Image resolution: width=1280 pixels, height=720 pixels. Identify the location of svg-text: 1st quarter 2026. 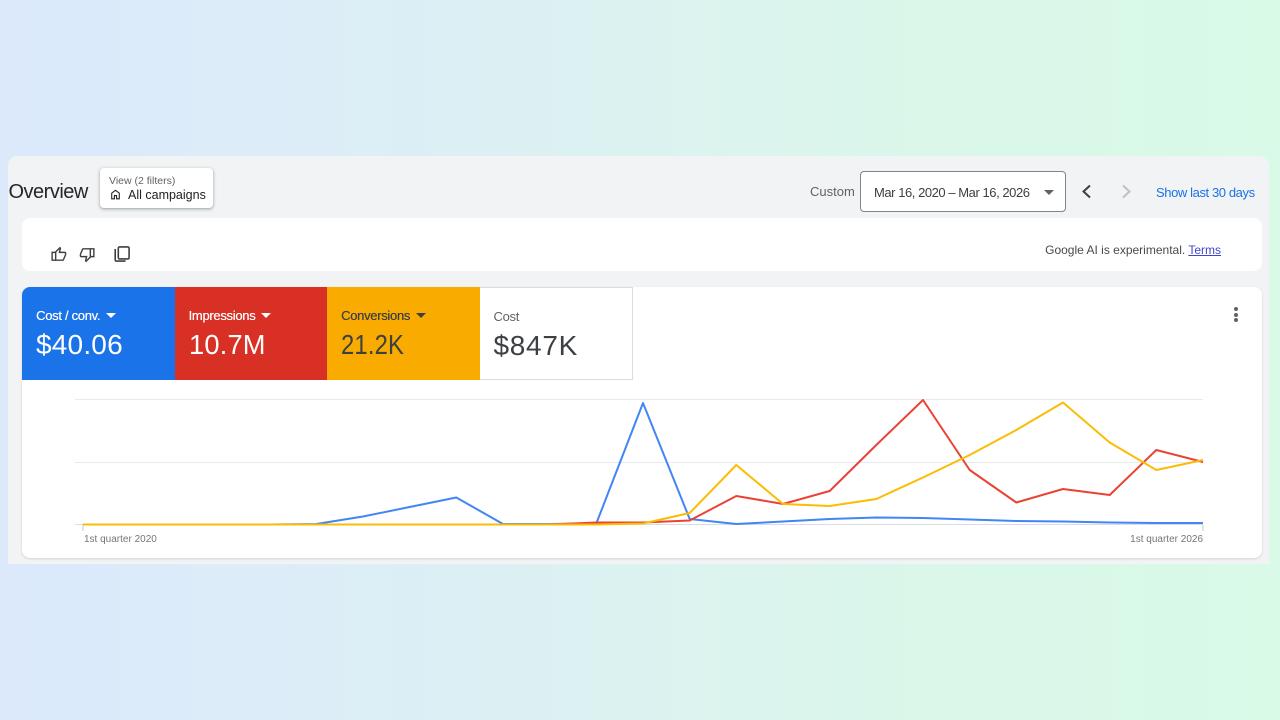
(1166, 539).